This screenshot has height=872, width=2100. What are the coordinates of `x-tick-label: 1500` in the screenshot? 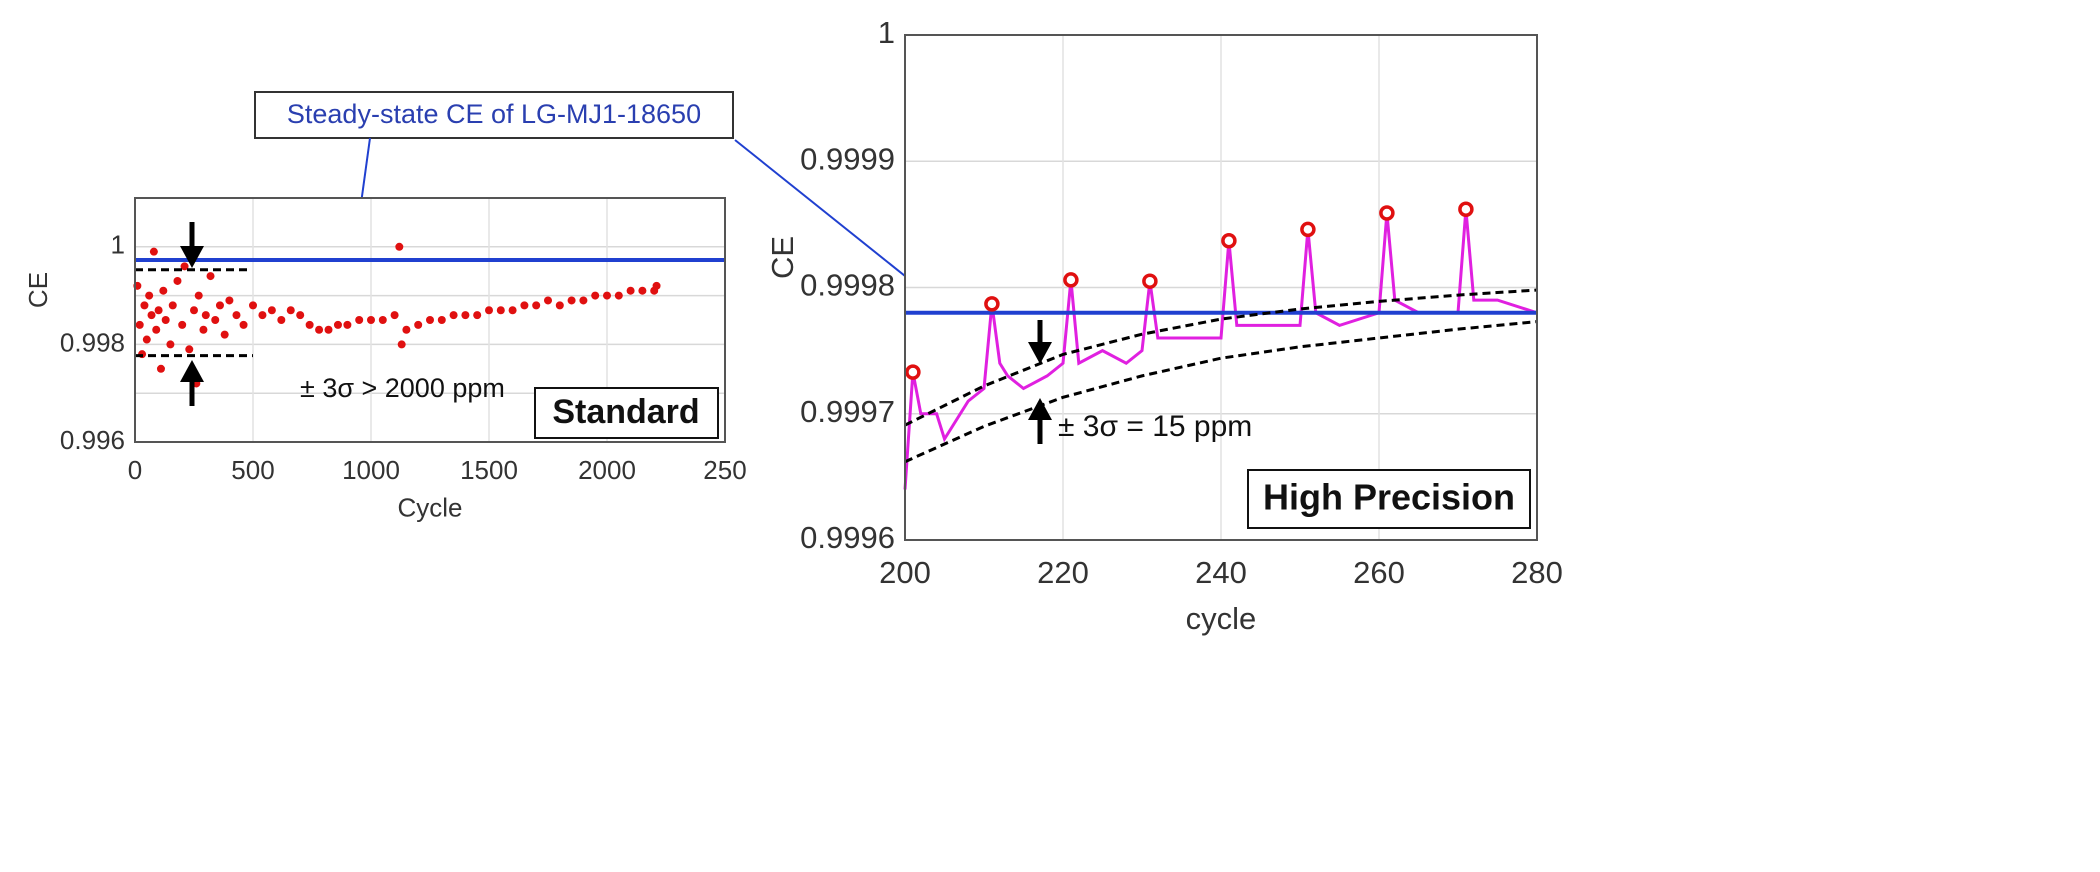 It's located at (489, 470).